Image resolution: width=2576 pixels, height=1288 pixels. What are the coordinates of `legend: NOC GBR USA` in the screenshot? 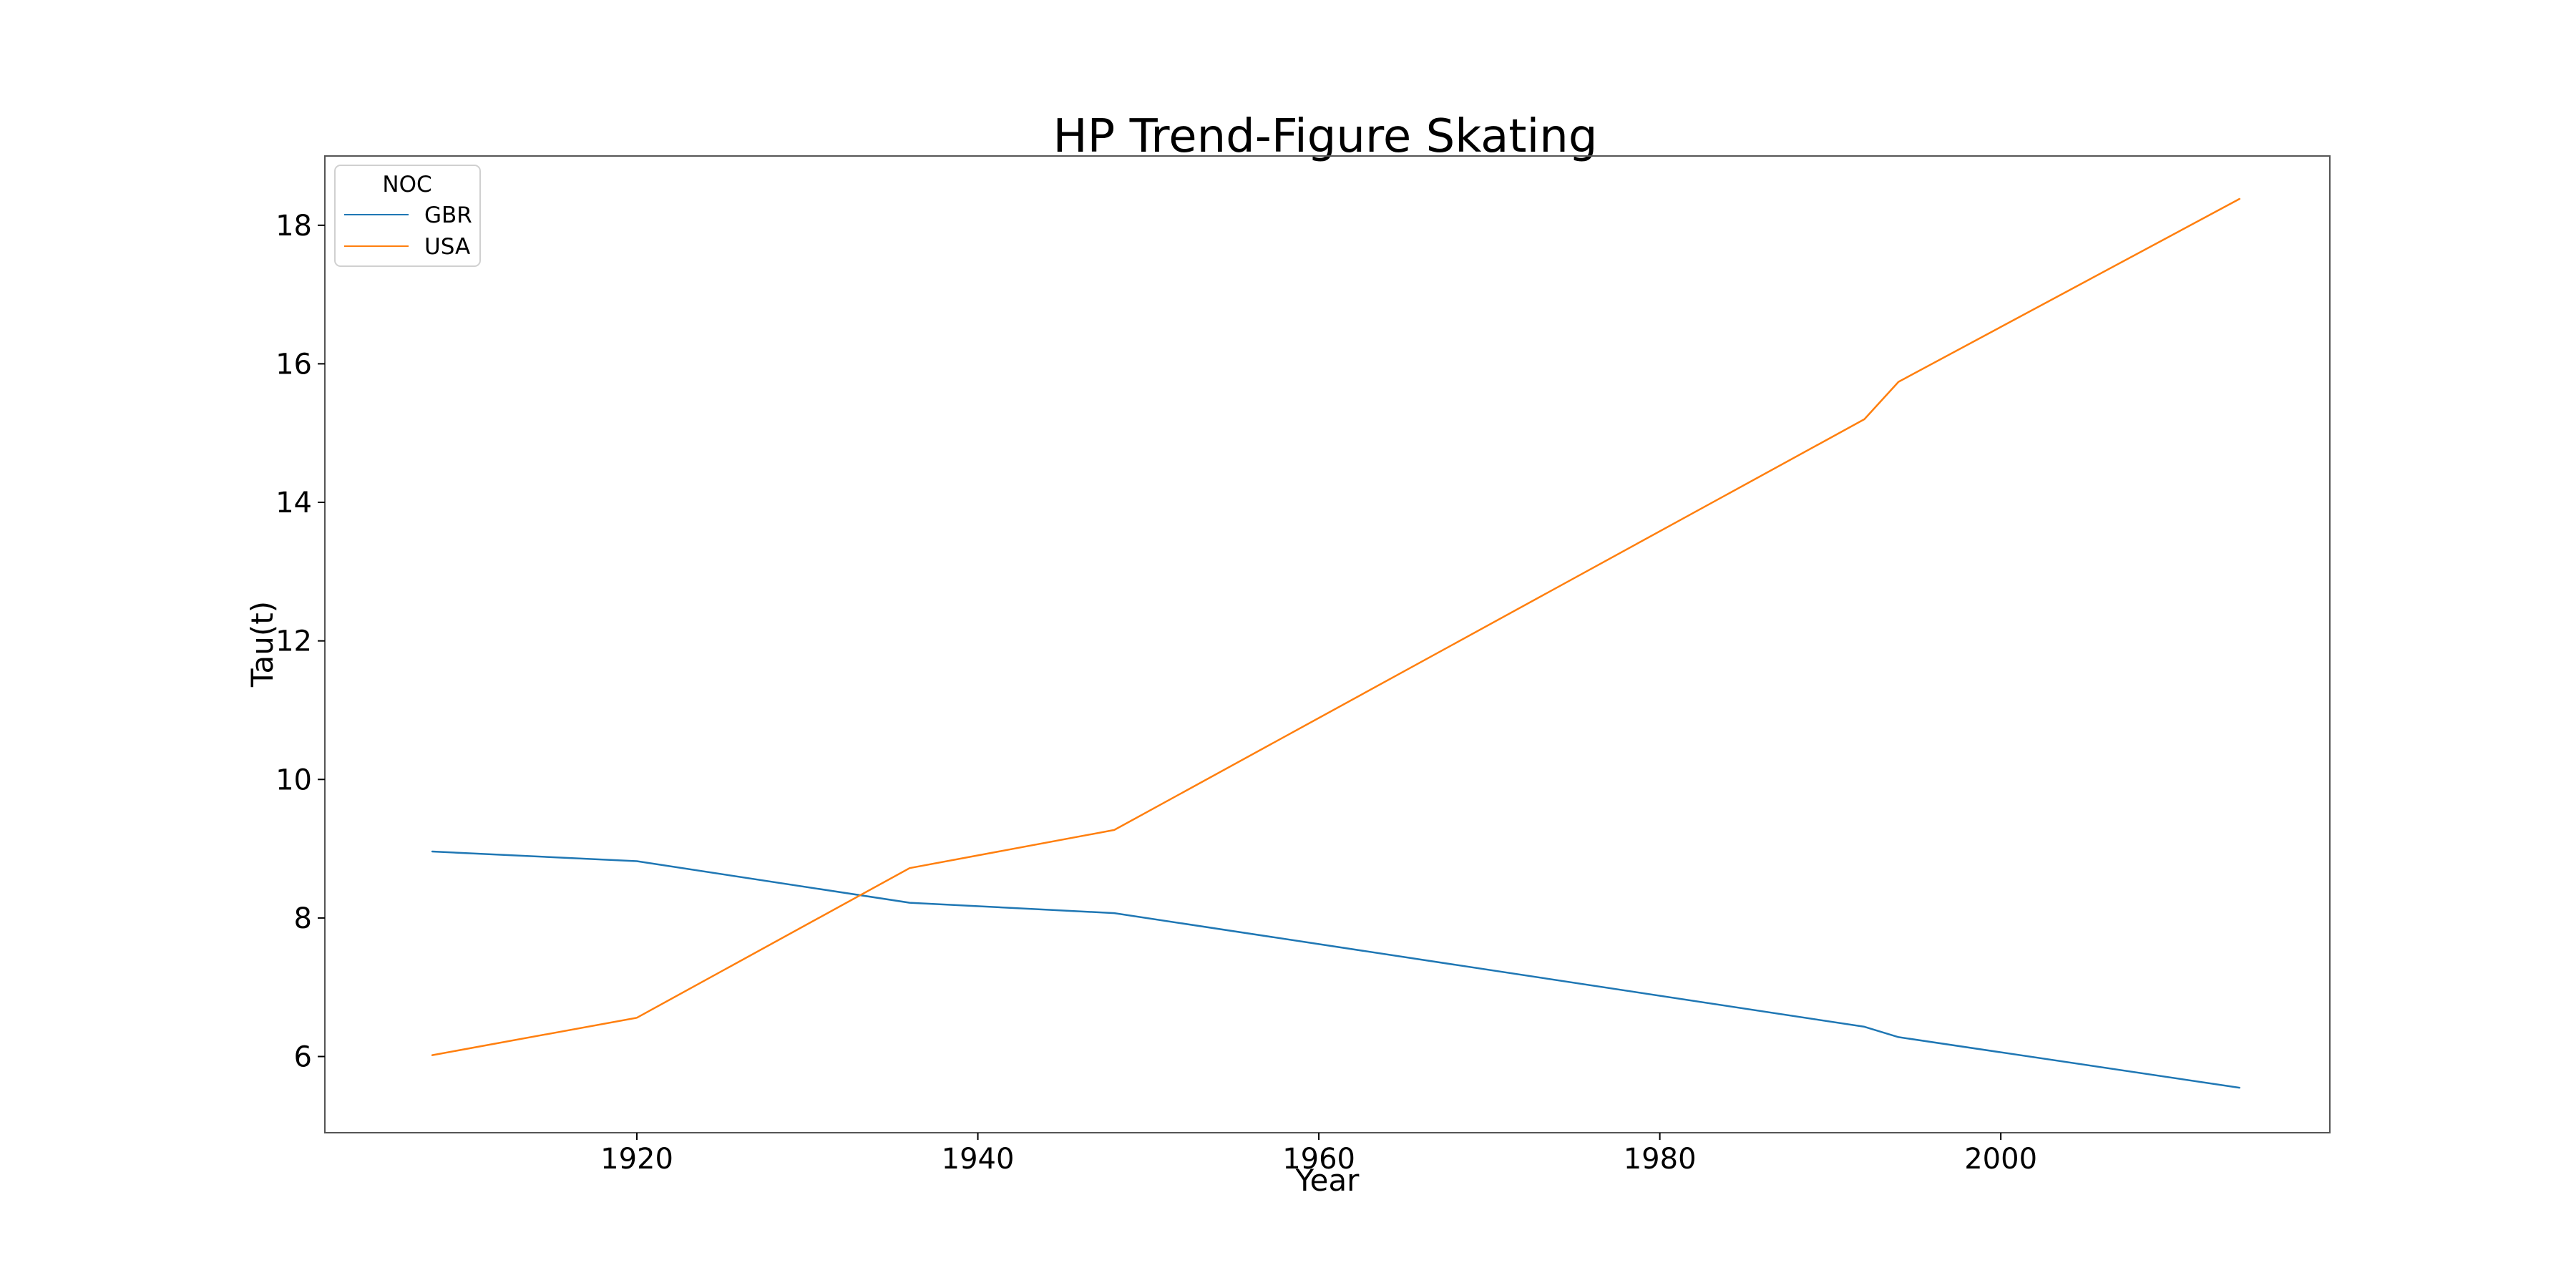 It's located at (407, 216).